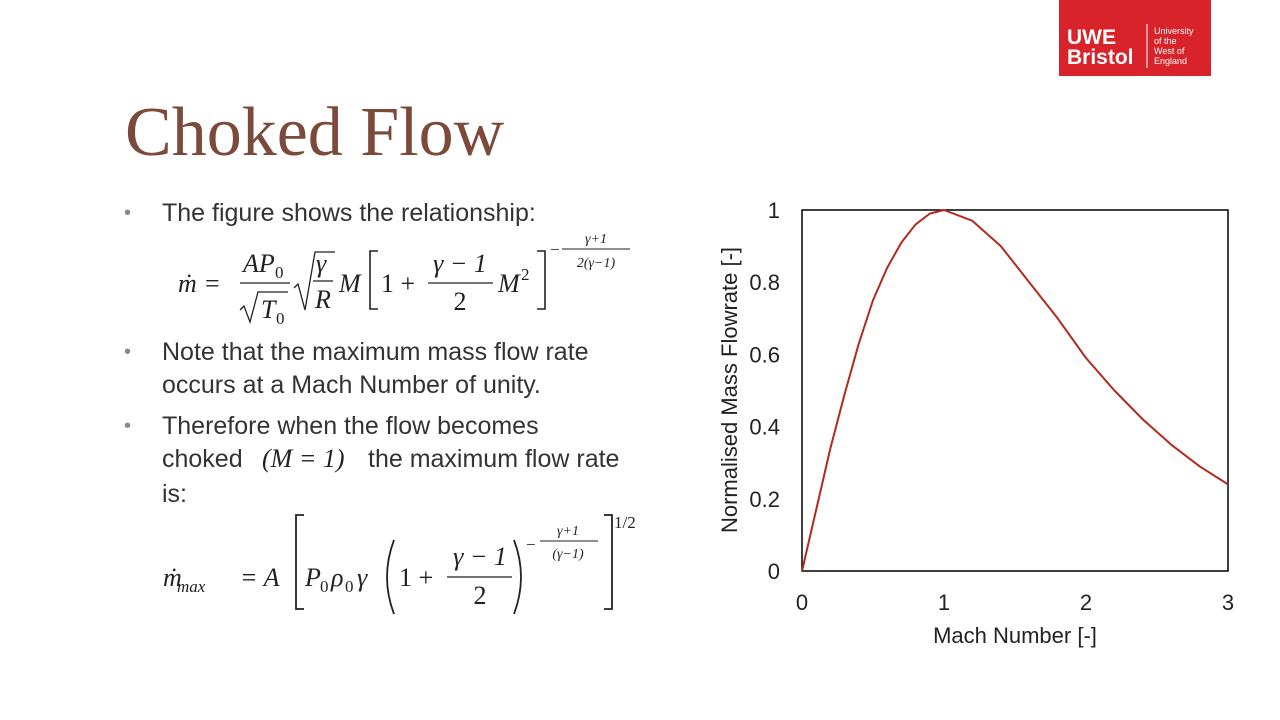 This screenshot has width=1280, height=720. Describe the element at coordinates (596, 263) in the screenshot. I see `eq-part: 2(γ−1)` at that location.